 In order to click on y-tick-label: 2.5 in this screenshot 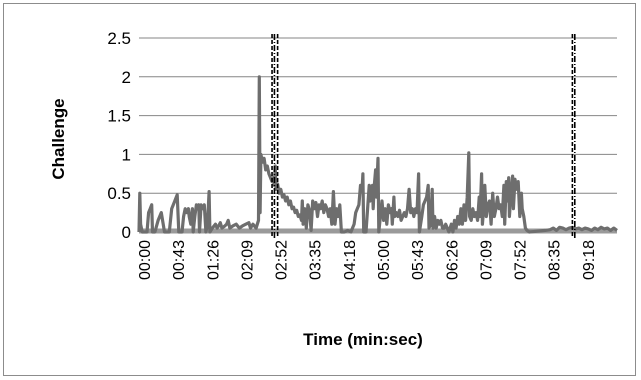, I will do `click(119, 38)`.